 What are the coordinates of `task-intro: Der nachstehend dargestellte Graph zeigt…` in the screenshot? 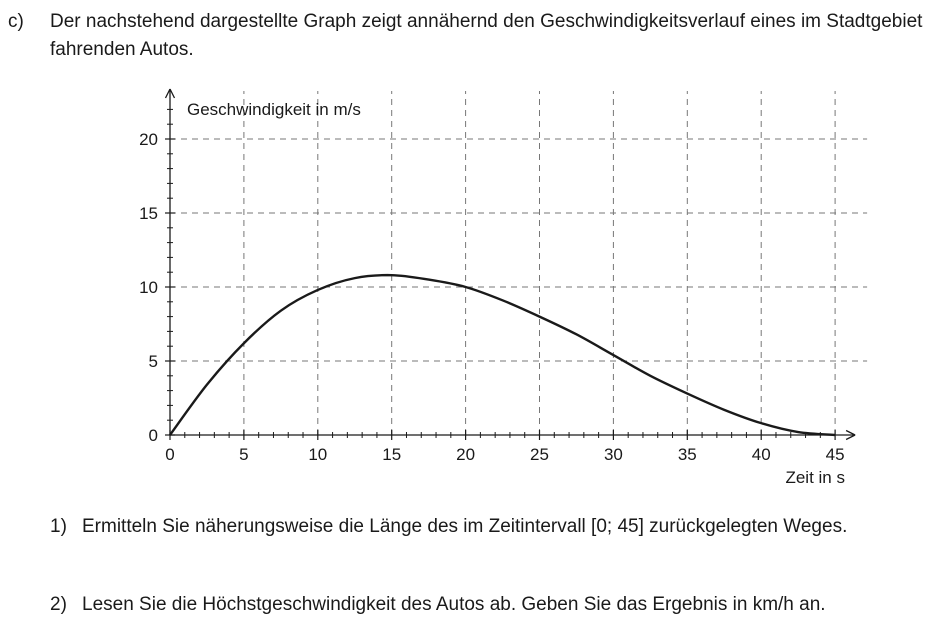 It's located at (495, 36).